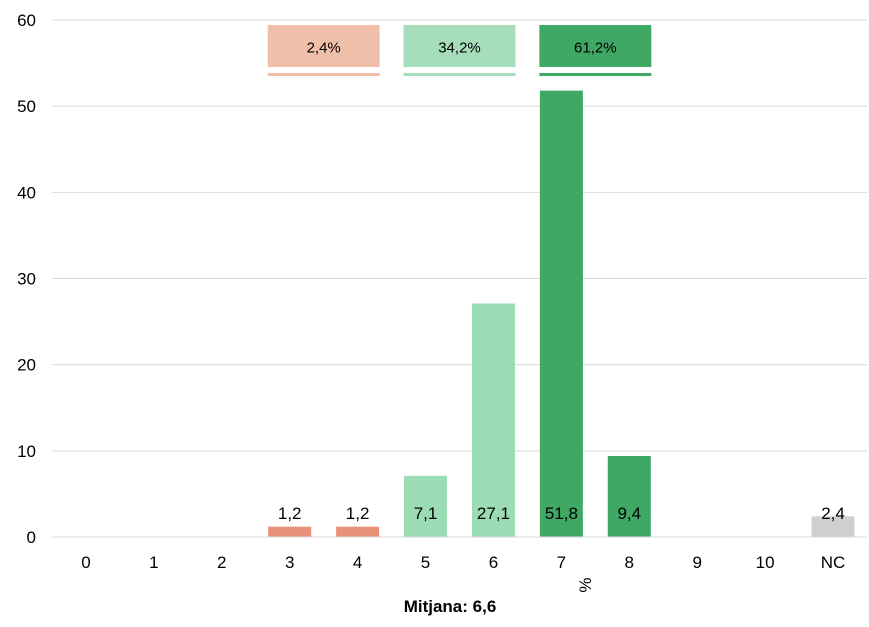 The width and height of the screenshot is (869, 627). What do you see at coordinates (85, 562) in the screenshot?
I see `x-tick-label: 0` at bounding box center [85, 562].